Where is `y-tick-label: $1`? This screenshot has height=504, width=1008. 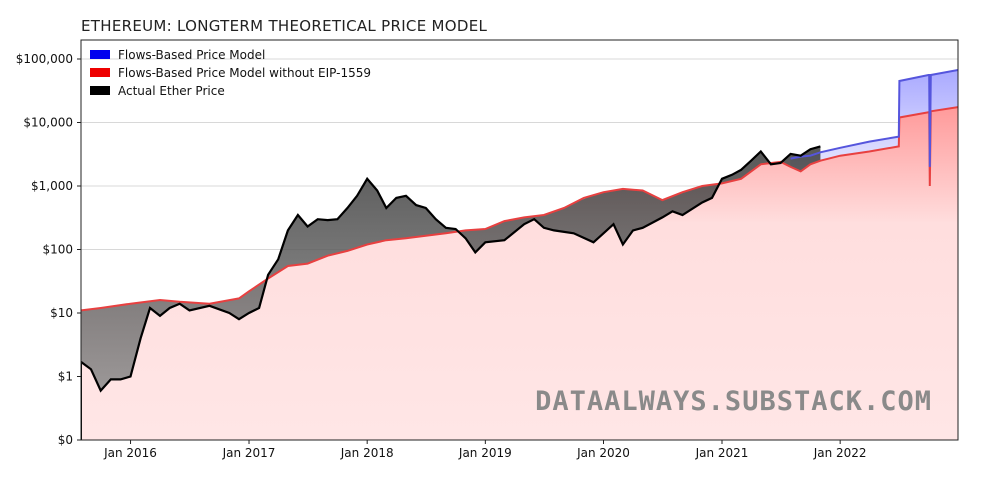
y-tick-label: $1 is located at coordinates (65, 377).